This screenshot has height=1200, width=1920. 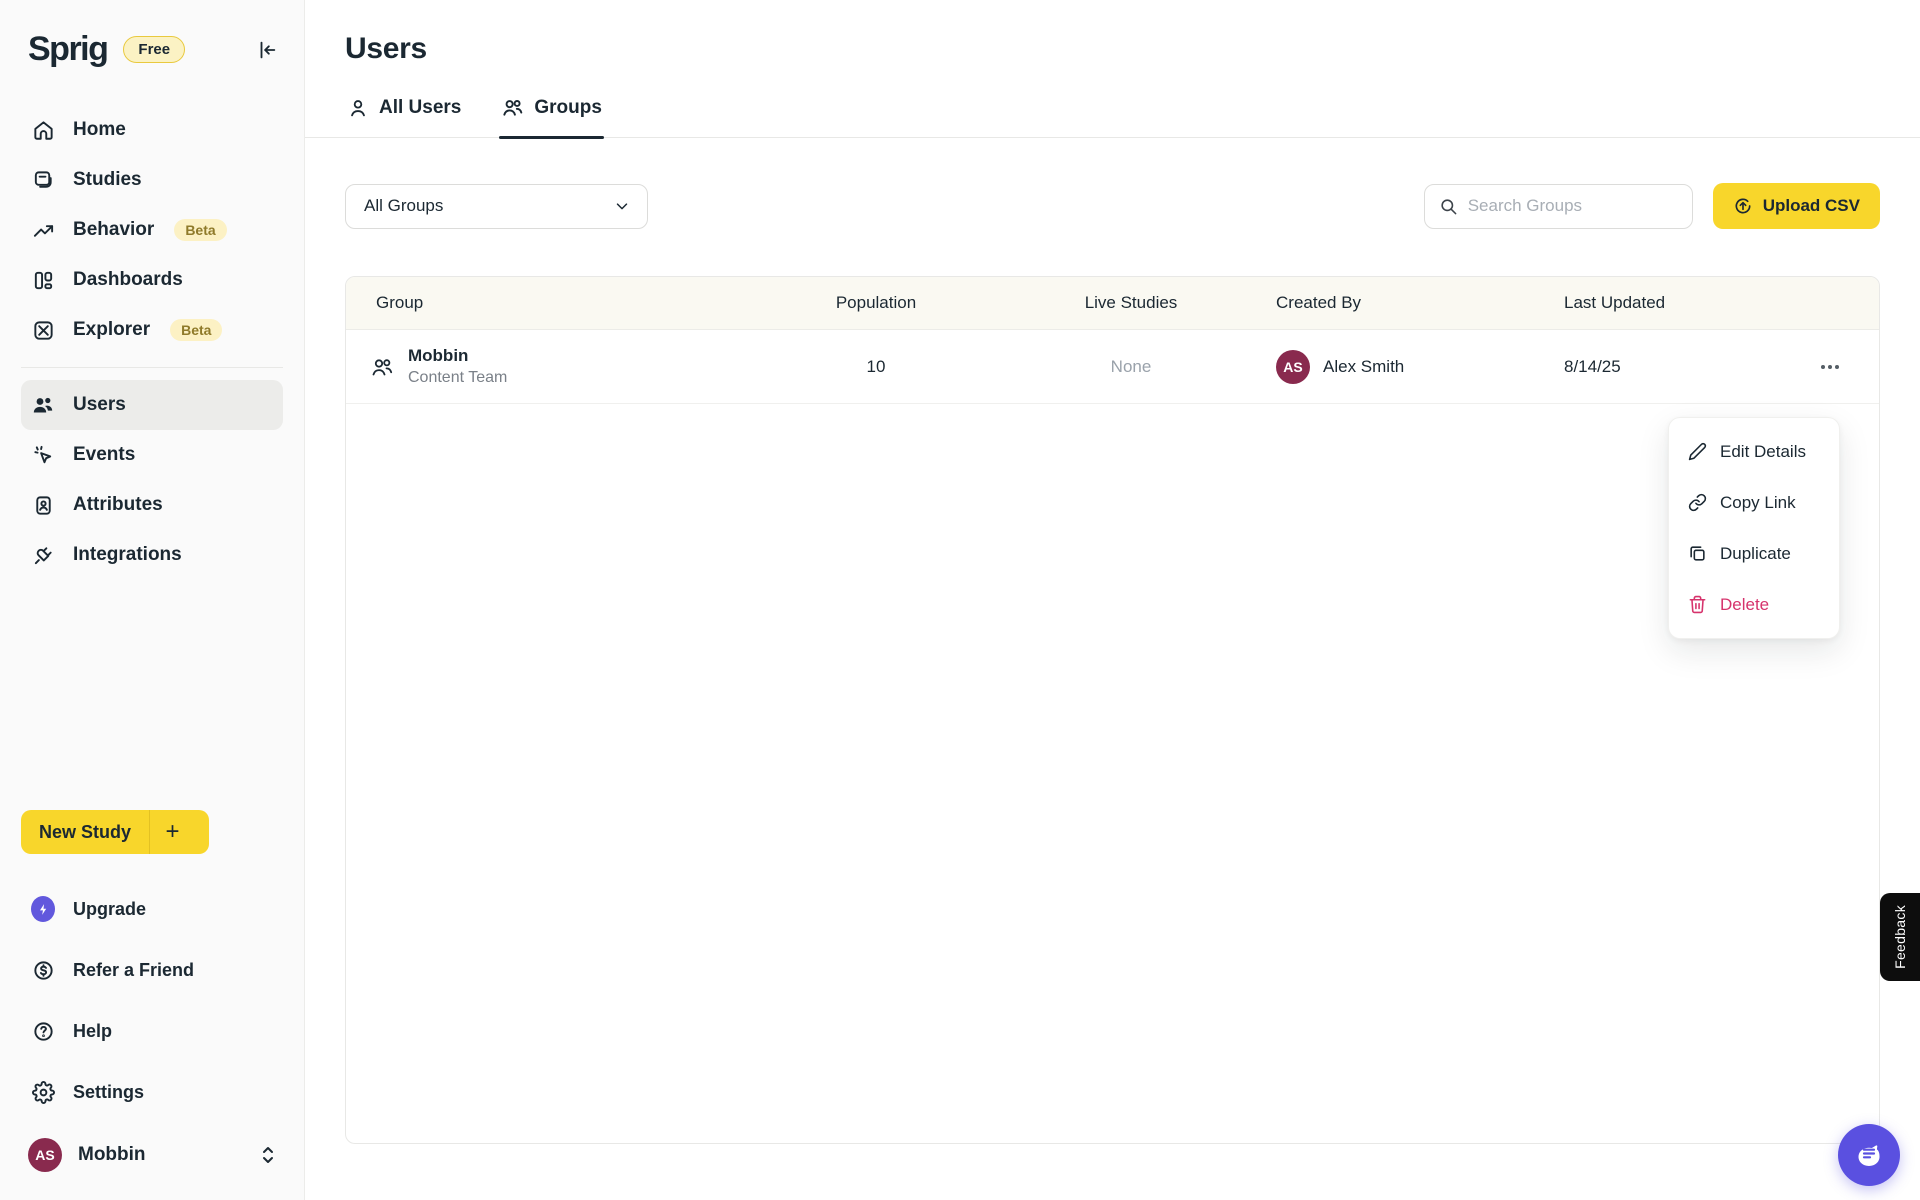 I want to click on tab-label: Groups, so click(x=568, y=107).